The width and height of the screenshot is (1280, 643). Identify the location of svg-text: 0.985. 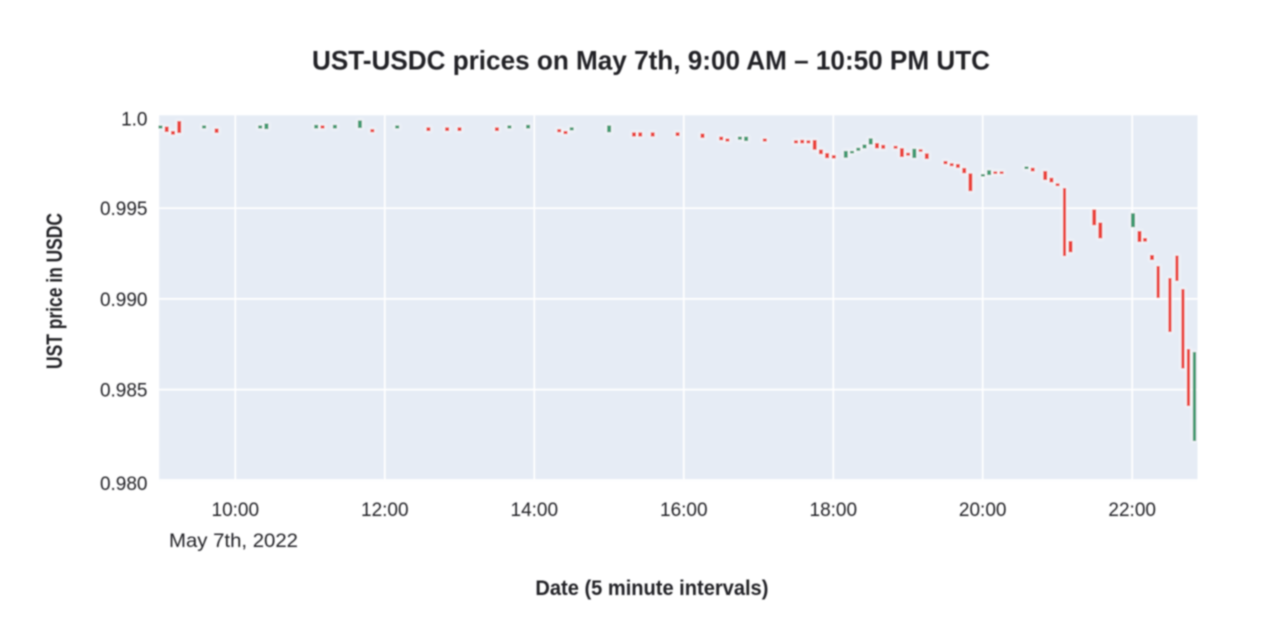
(124, 391).